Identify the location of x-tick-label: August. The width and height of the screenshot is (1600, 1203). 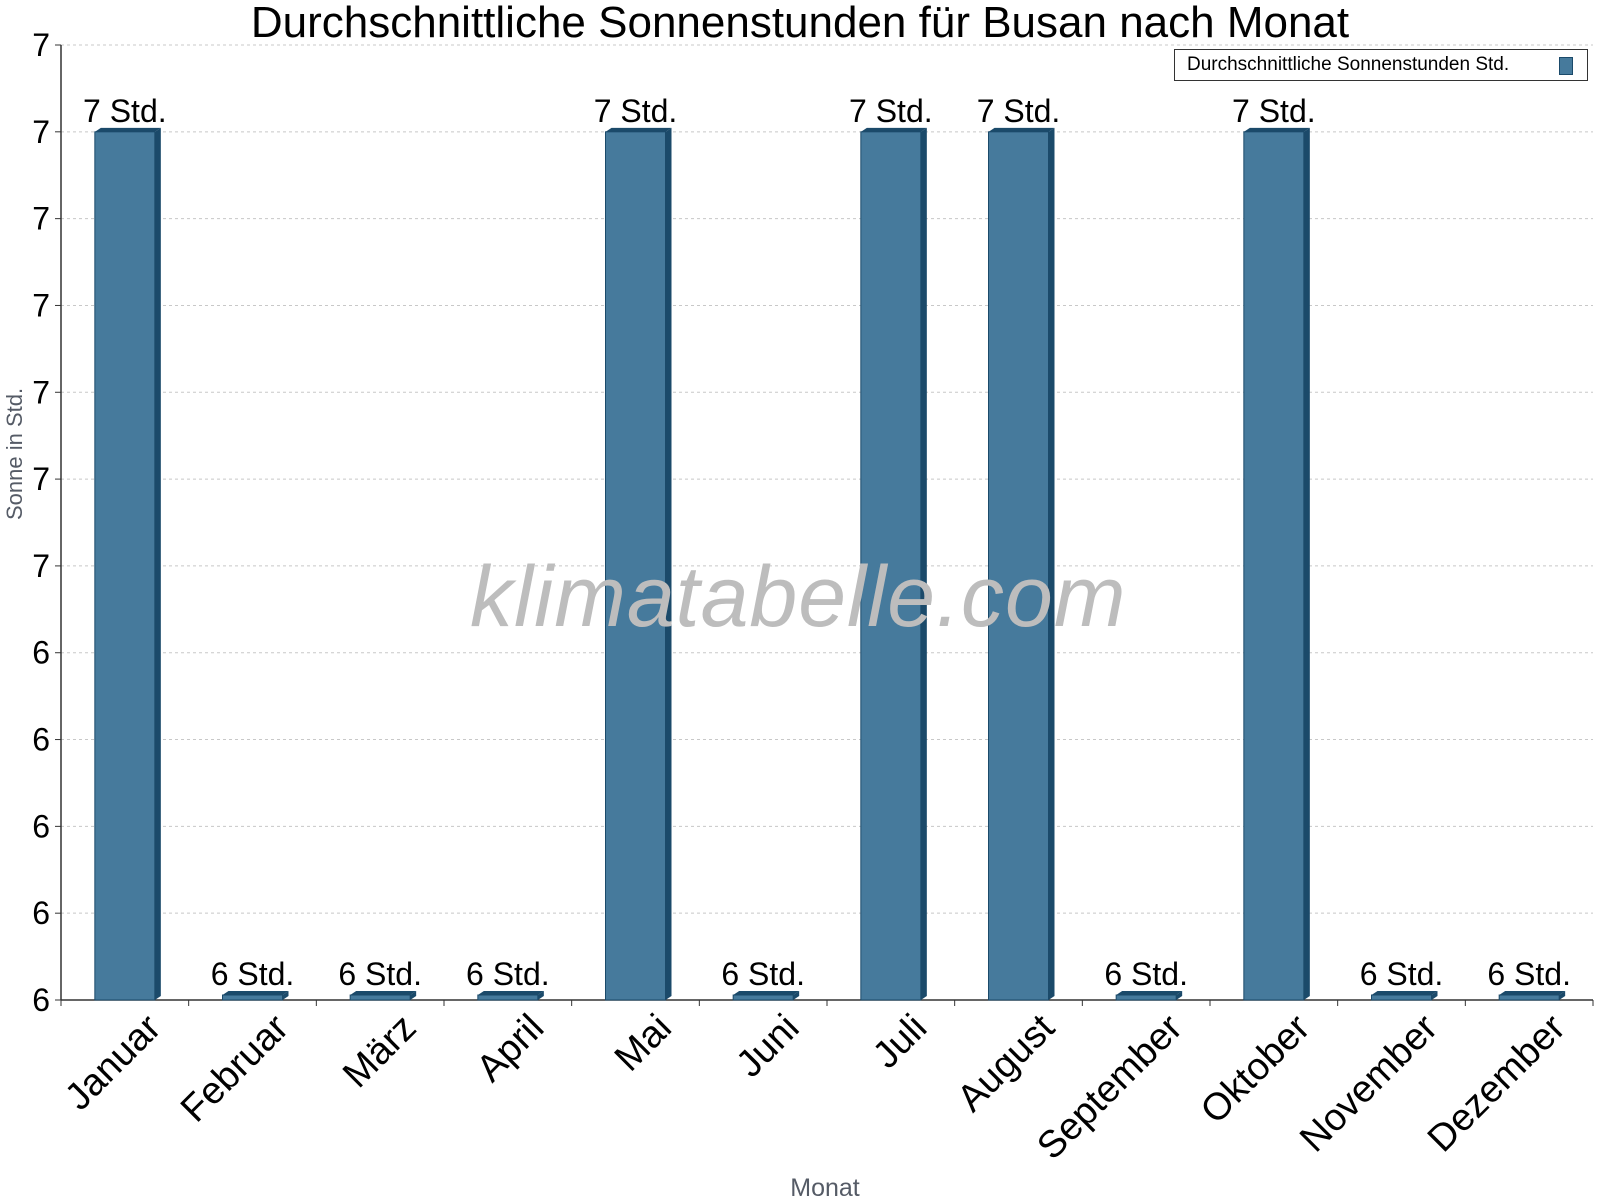
(1007, 1063).